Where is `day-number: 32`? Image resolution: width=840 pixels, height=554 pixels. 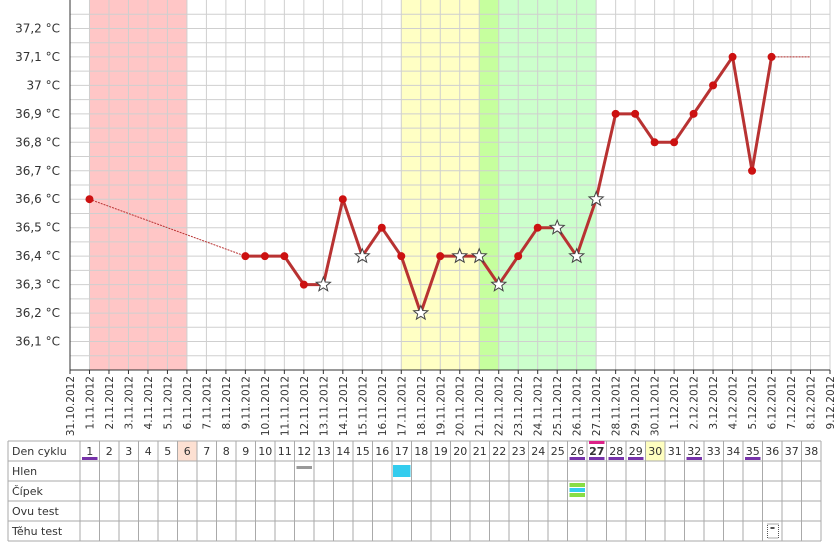 day-number: 32 is located at coordinates (694, 451).